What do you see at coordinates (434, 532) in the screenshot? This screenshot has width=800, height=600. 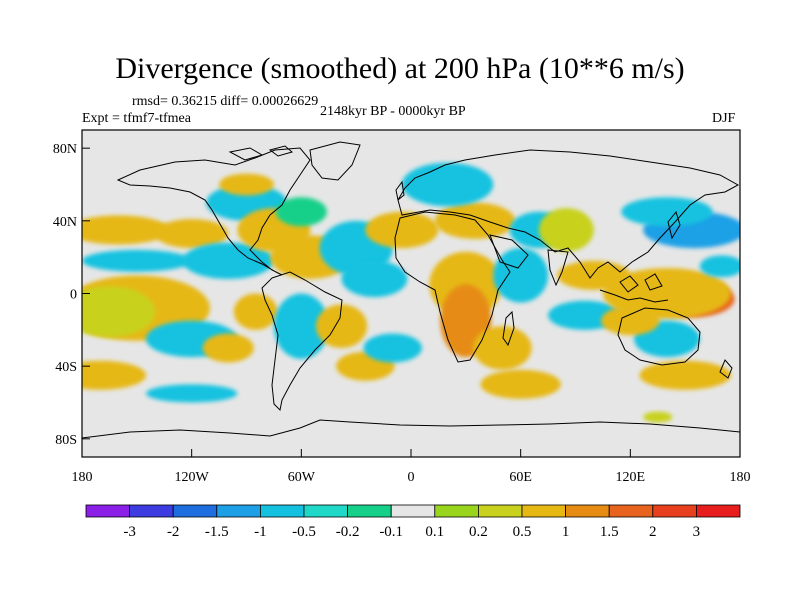 I see `colorbar-label: 0.1` at bounding box center [434, 532].